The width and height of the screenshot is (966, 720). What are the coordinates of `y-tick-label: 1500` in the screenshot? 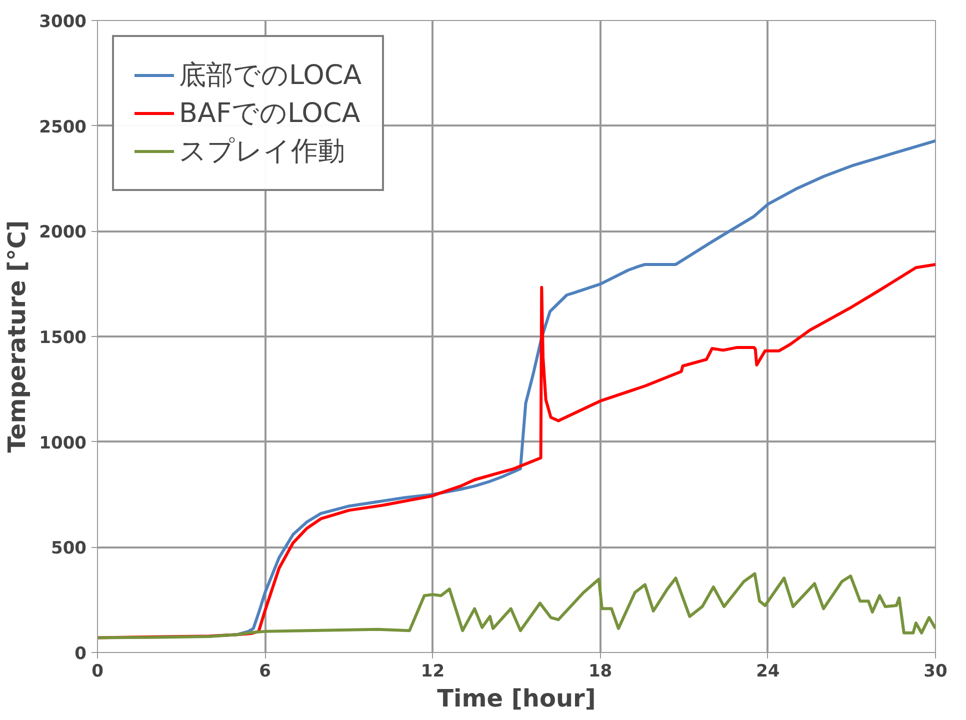 It's located at (63, 338).